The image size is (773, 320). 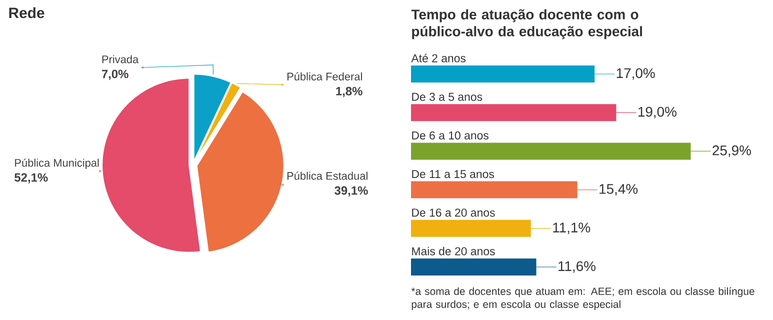 What do you see at coordinates (26, 12) in the screenshot?
I see `chart-title: Rede` at bounding box center [26, 12].